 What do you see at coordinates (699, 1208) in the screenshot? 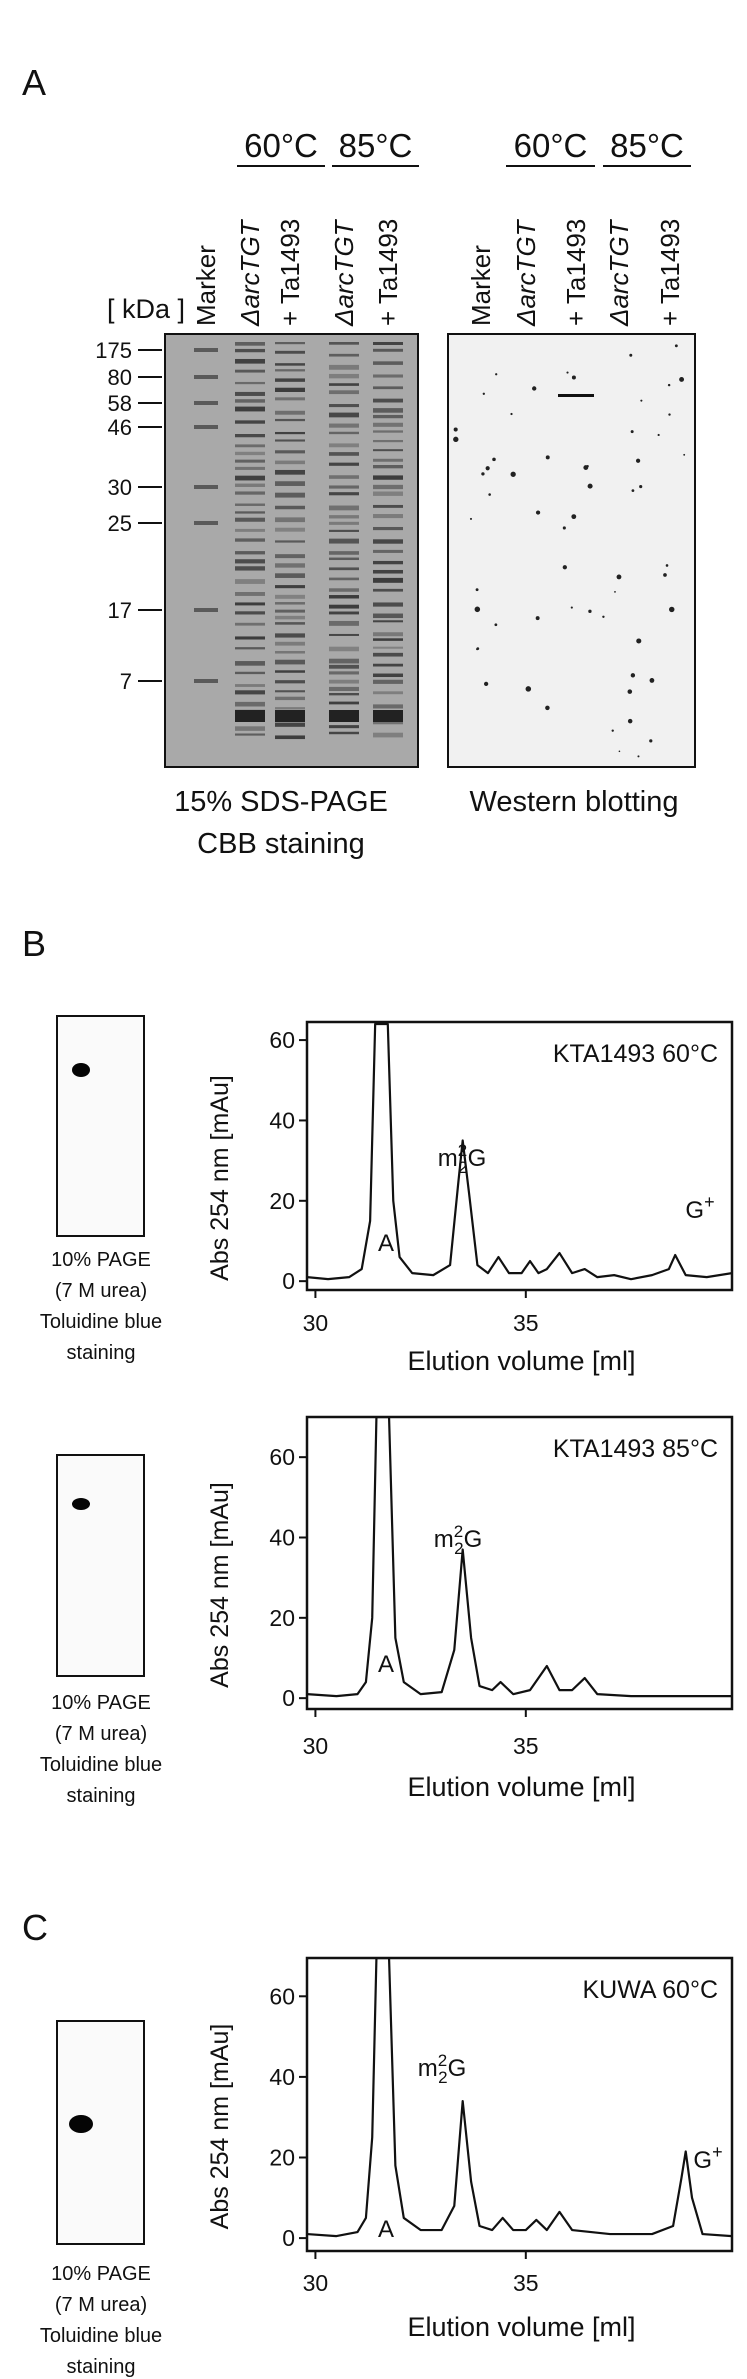
I see `peak-label: G+` at bounding box center [699, 1208].